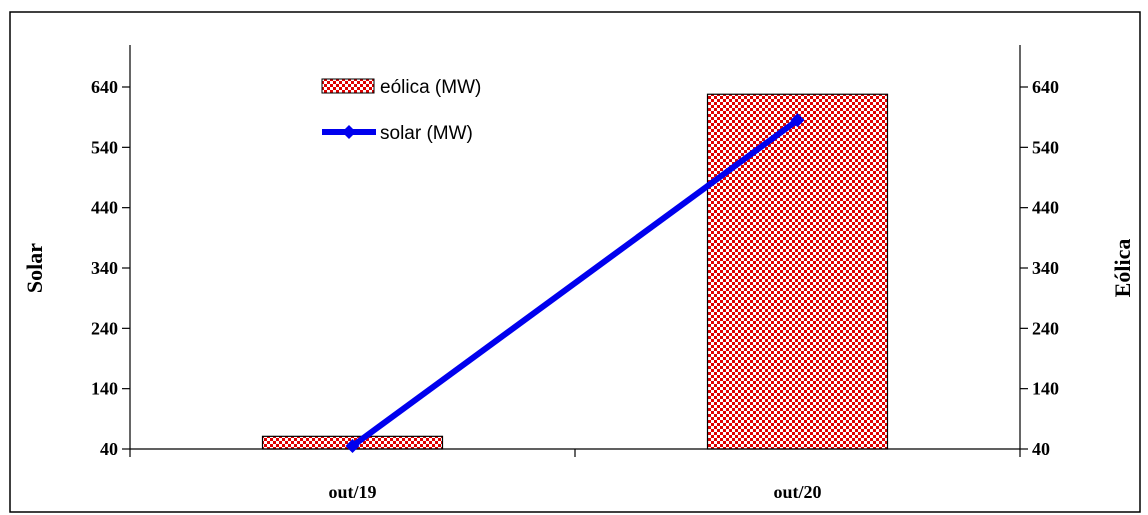 This screenshot has width=1148, height=515. I want to click on legend-label-solar: solar (MW), so click(426, 133).